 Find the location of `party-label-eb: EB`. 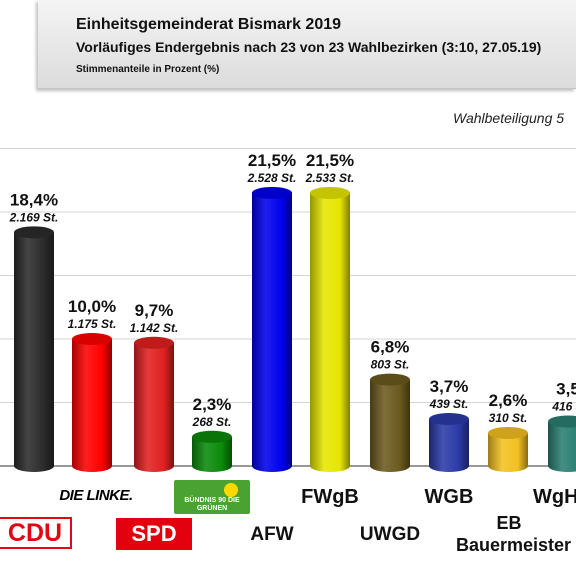

party-label-eb: EB is located at coordinates (508, 523).